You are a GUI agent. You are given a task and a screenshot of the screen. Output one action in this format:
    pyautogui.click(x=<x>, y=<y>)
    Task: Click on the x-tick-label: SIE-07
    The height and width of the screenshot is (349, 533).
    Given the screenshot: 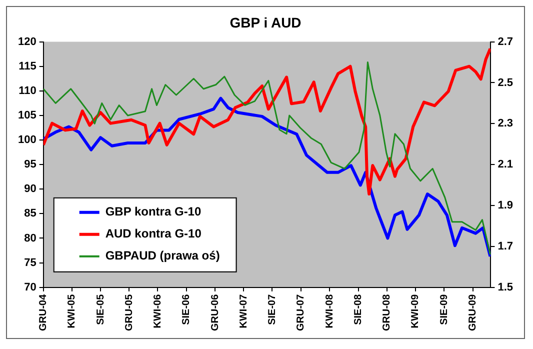 What is the action you would take?
    pyautogui.click(x=272, y=309)
    